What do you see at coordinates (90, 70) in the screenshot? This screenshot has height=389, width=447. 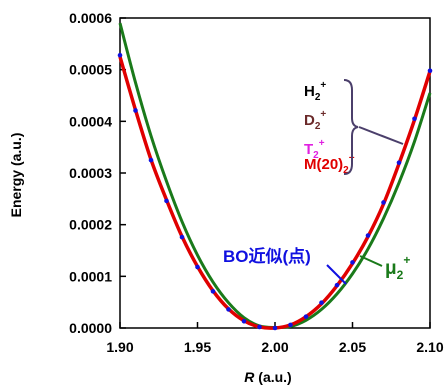 I see `y-tick-label: 0.0005` at bounding box center [90, 70].